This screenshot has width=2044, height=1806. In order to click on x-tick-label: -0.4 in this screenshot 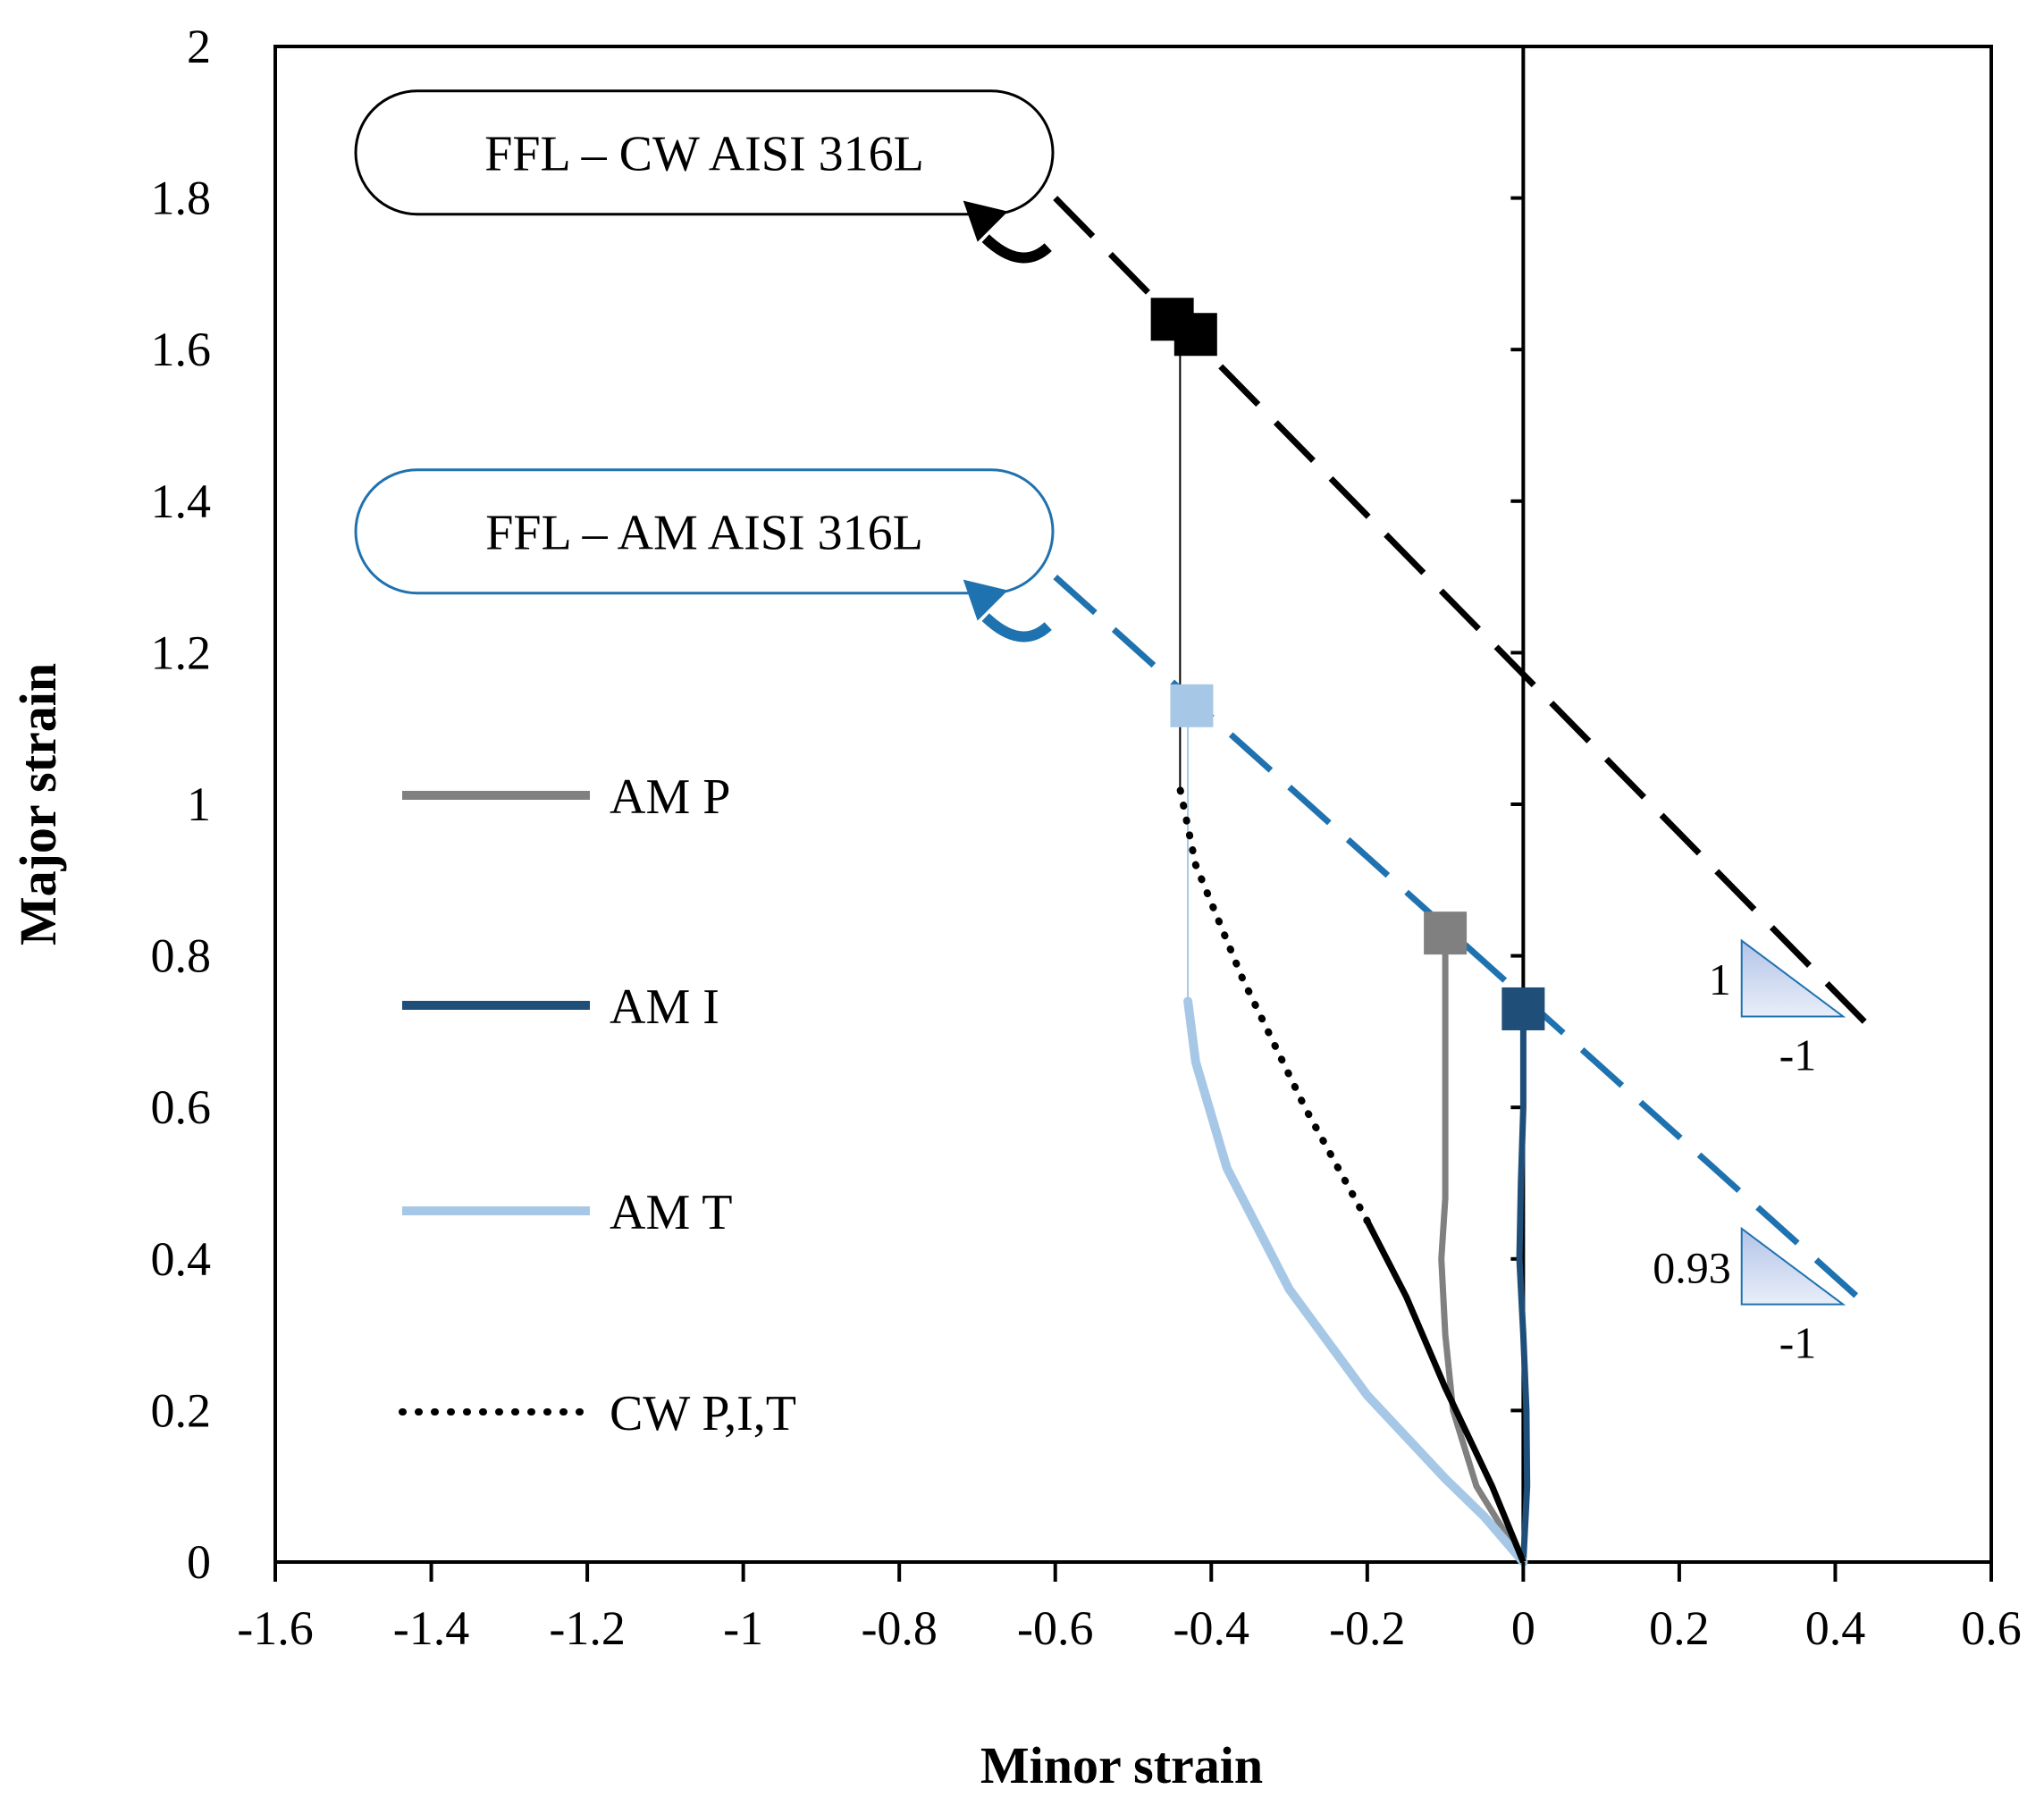, I will do `click(1211, 1628)`.